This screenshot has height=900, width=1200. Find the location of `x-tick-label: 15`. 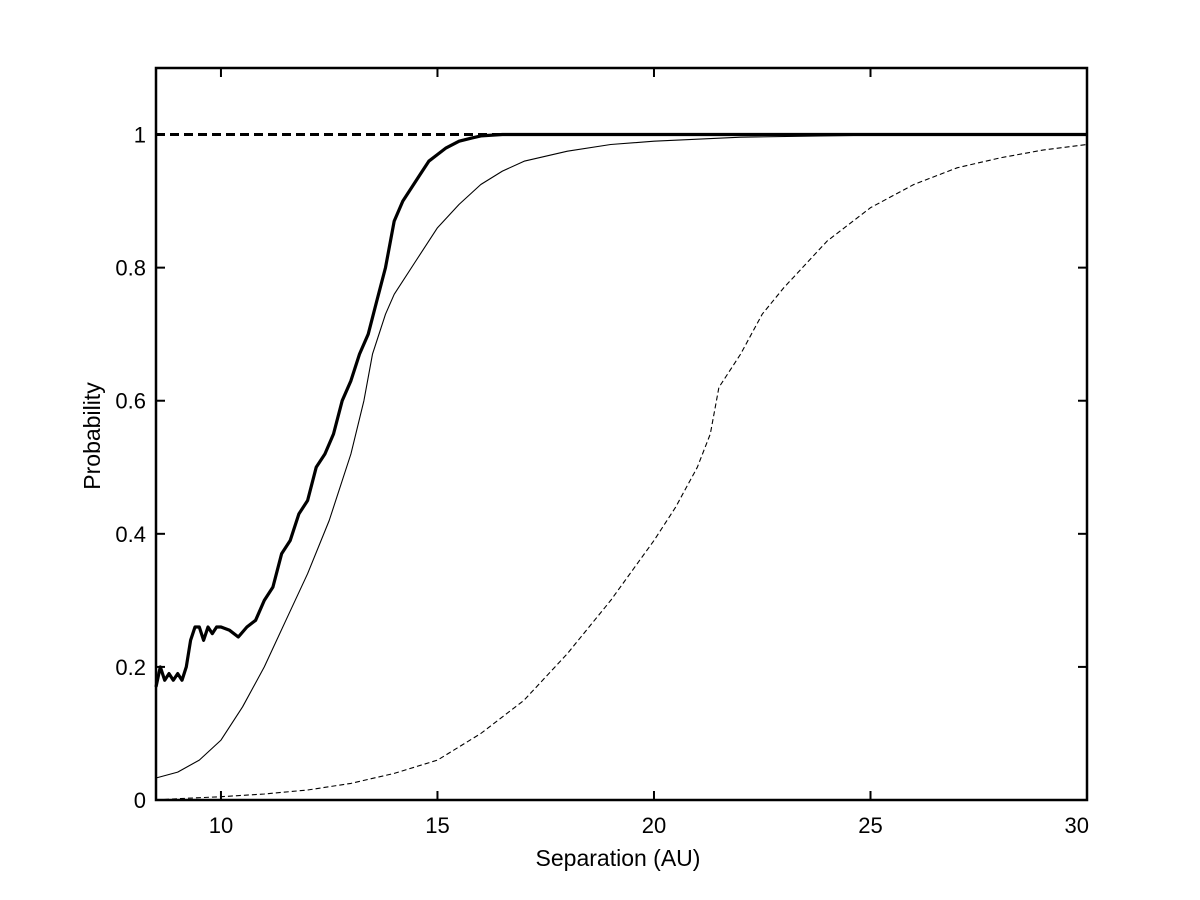

x-tick-label: 15 is located at coordinates (437, 825).